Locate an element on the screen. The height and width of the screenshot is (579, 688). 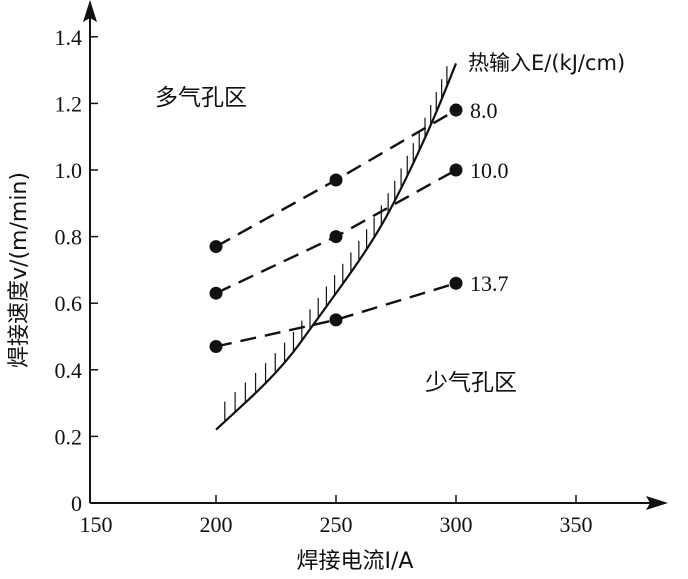
series-label: 10.0 is located at coordinates (489, 170).